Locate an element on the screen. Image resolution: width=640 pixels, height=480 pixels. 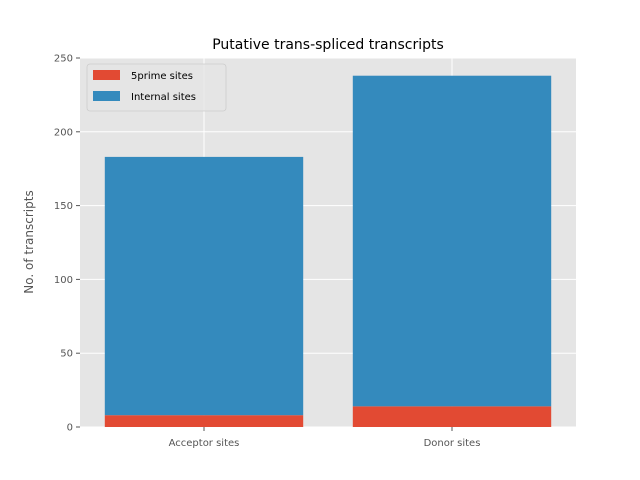
y-tick-label: 50 is located at coordinates (66, 354).